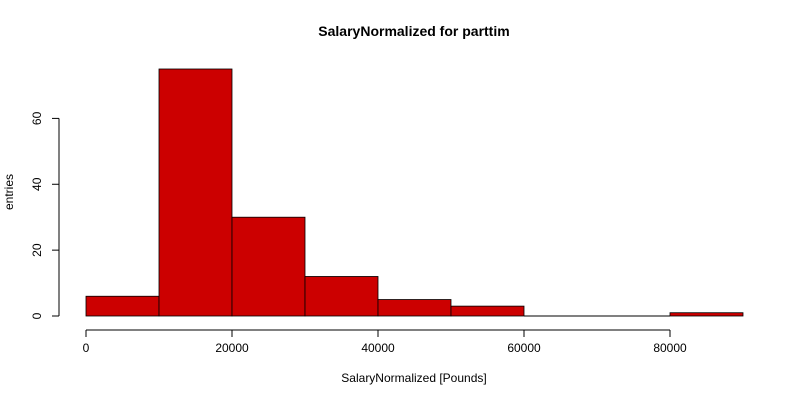  I want to click on x-tick-label: 20000, so click(232, 348).